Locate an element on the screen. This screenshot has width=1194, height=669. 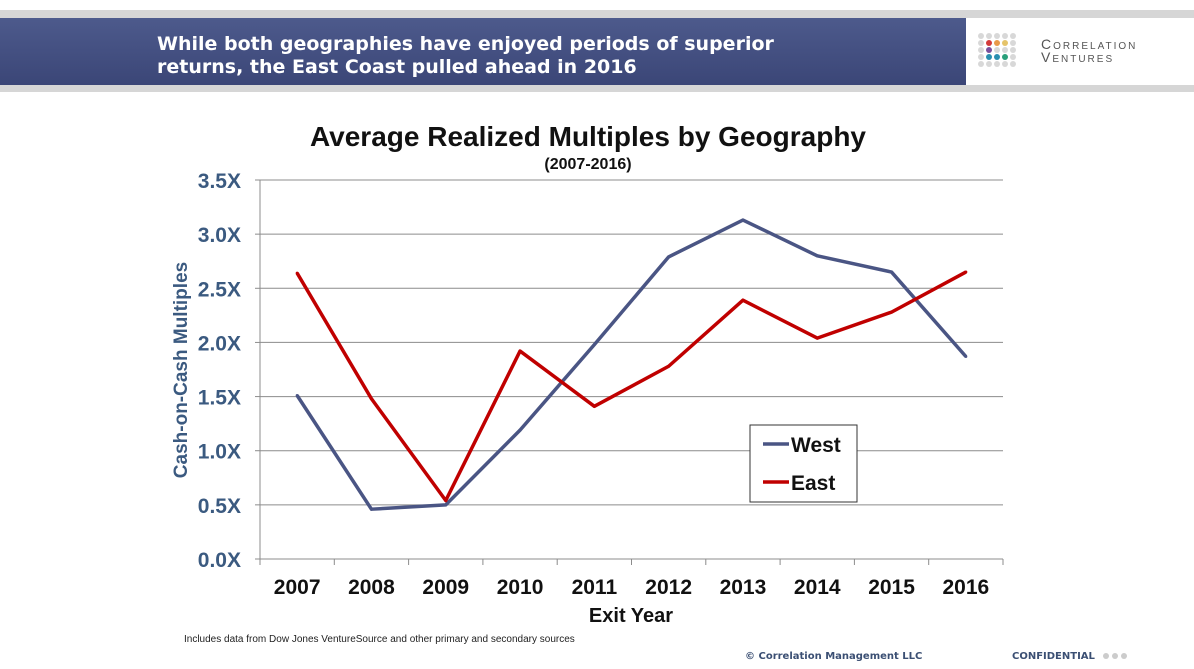
confidential-label: CONFIDENTIAL is located at coordinates (1069, 656).